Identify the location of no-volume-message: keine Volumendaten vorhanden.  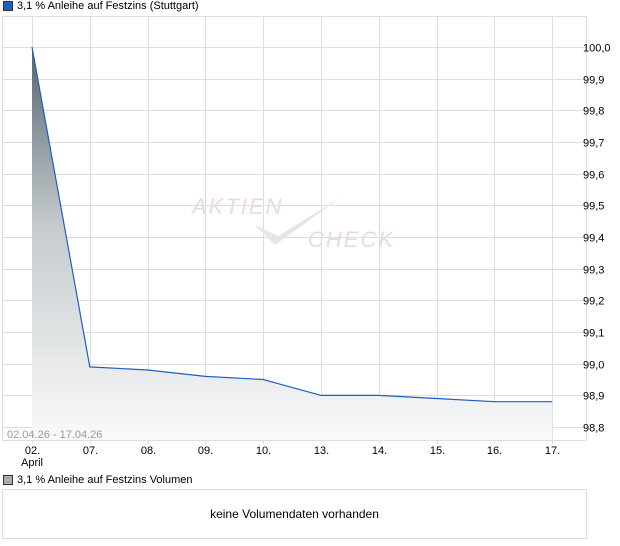
(294, 514).